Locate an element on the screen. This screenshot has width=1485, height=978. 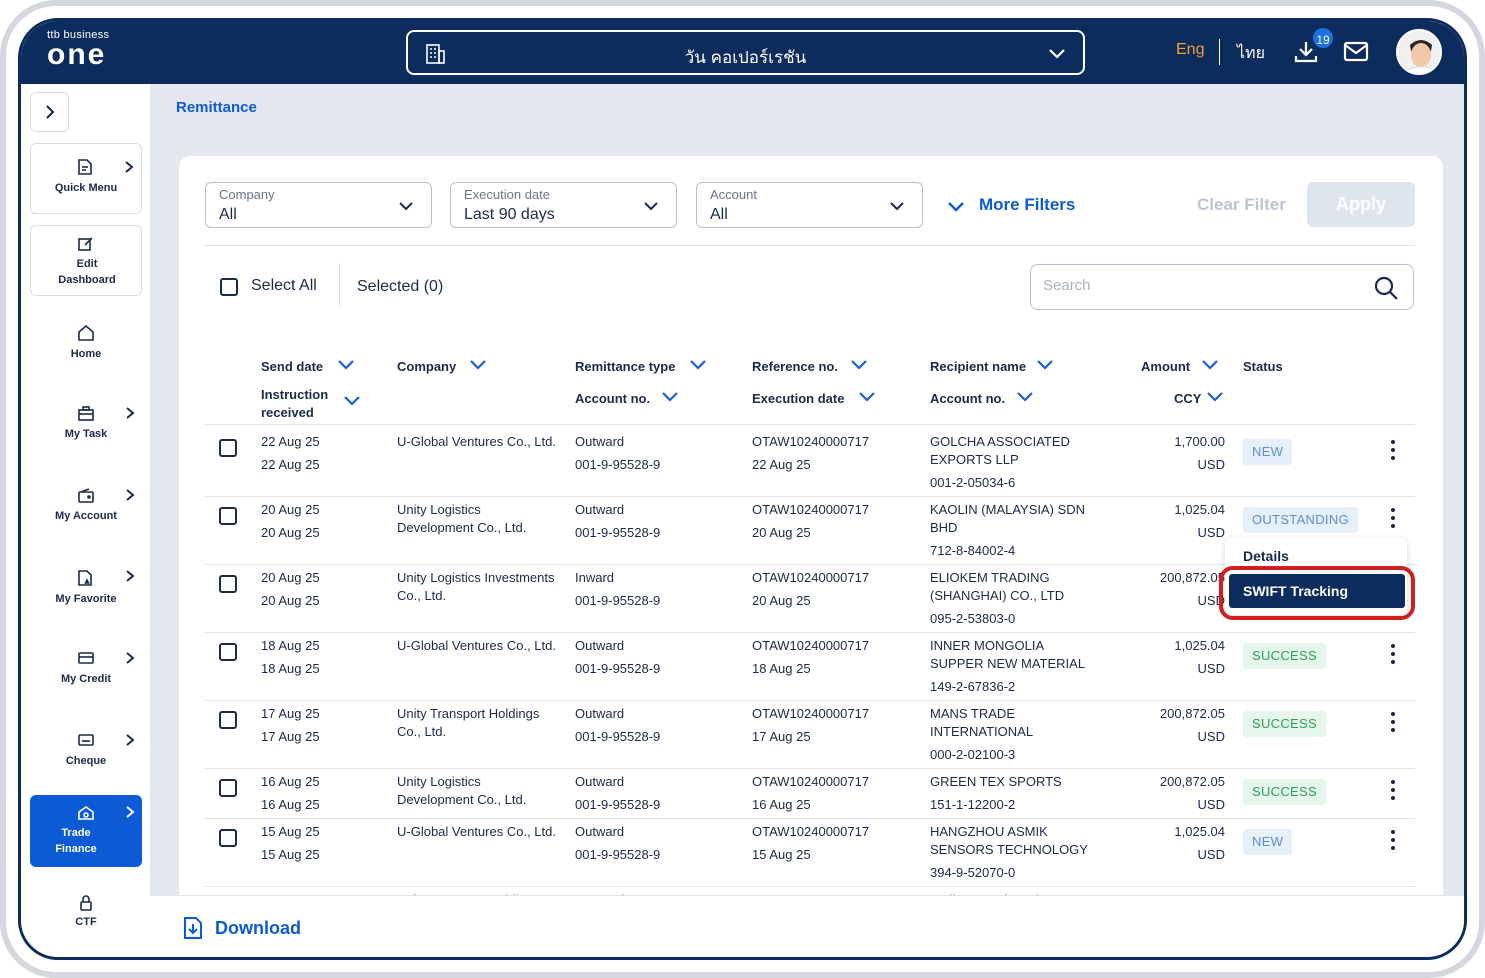
sidebar-item-label: Cheque is located at coordinates (86, 761).